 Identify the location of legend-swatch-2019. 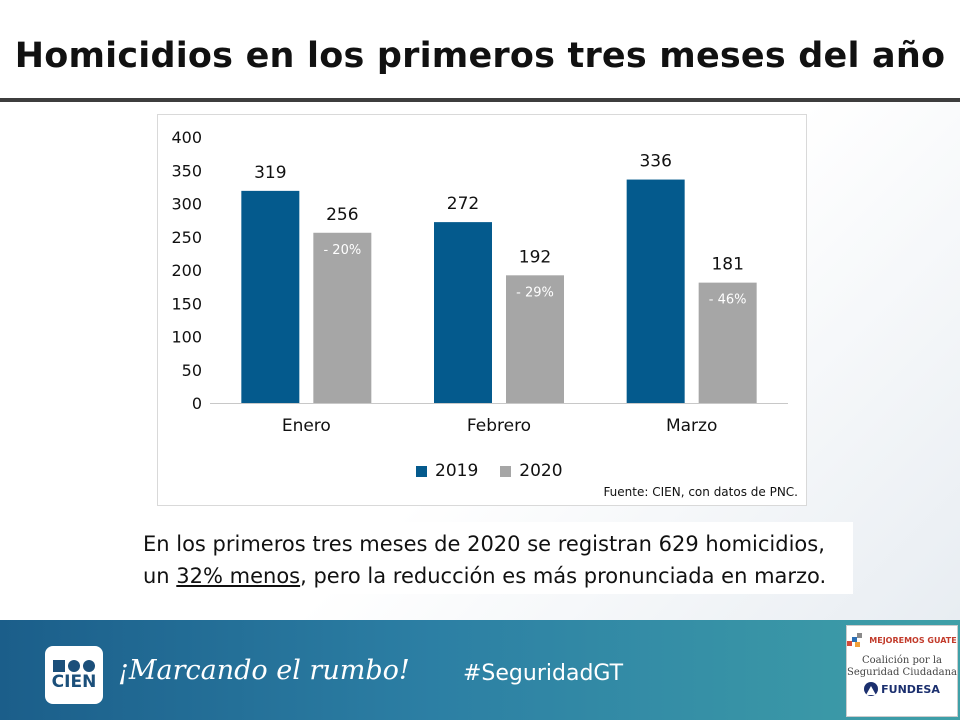
(421, 471).